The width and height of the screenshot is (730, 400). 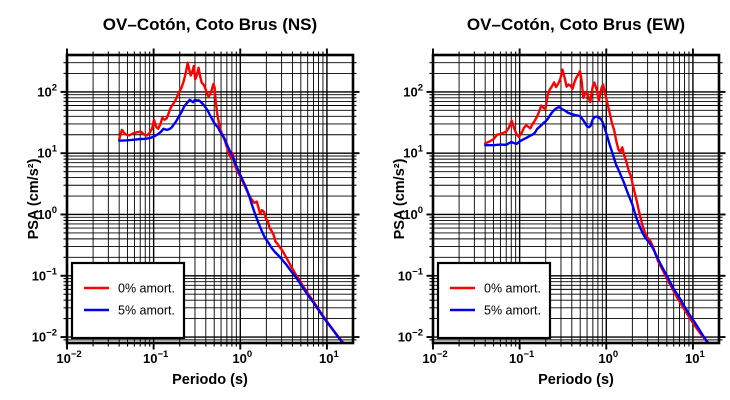 I want to click on chart-title: OV–Cotón, Coto Brus (EW), so click(x=576, y=24).